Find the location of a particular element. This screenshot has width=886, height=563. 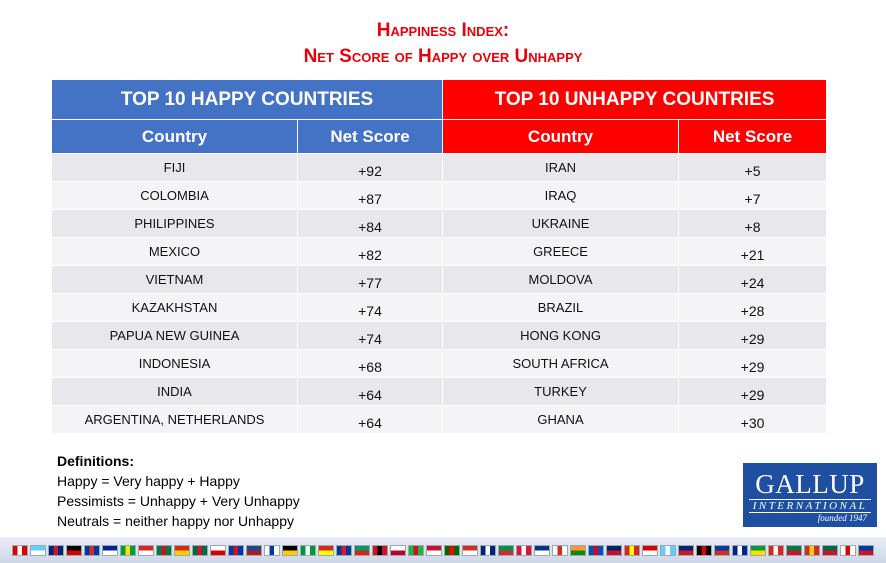

unhappy-country: GREECE is located at coordinates (561, 251).